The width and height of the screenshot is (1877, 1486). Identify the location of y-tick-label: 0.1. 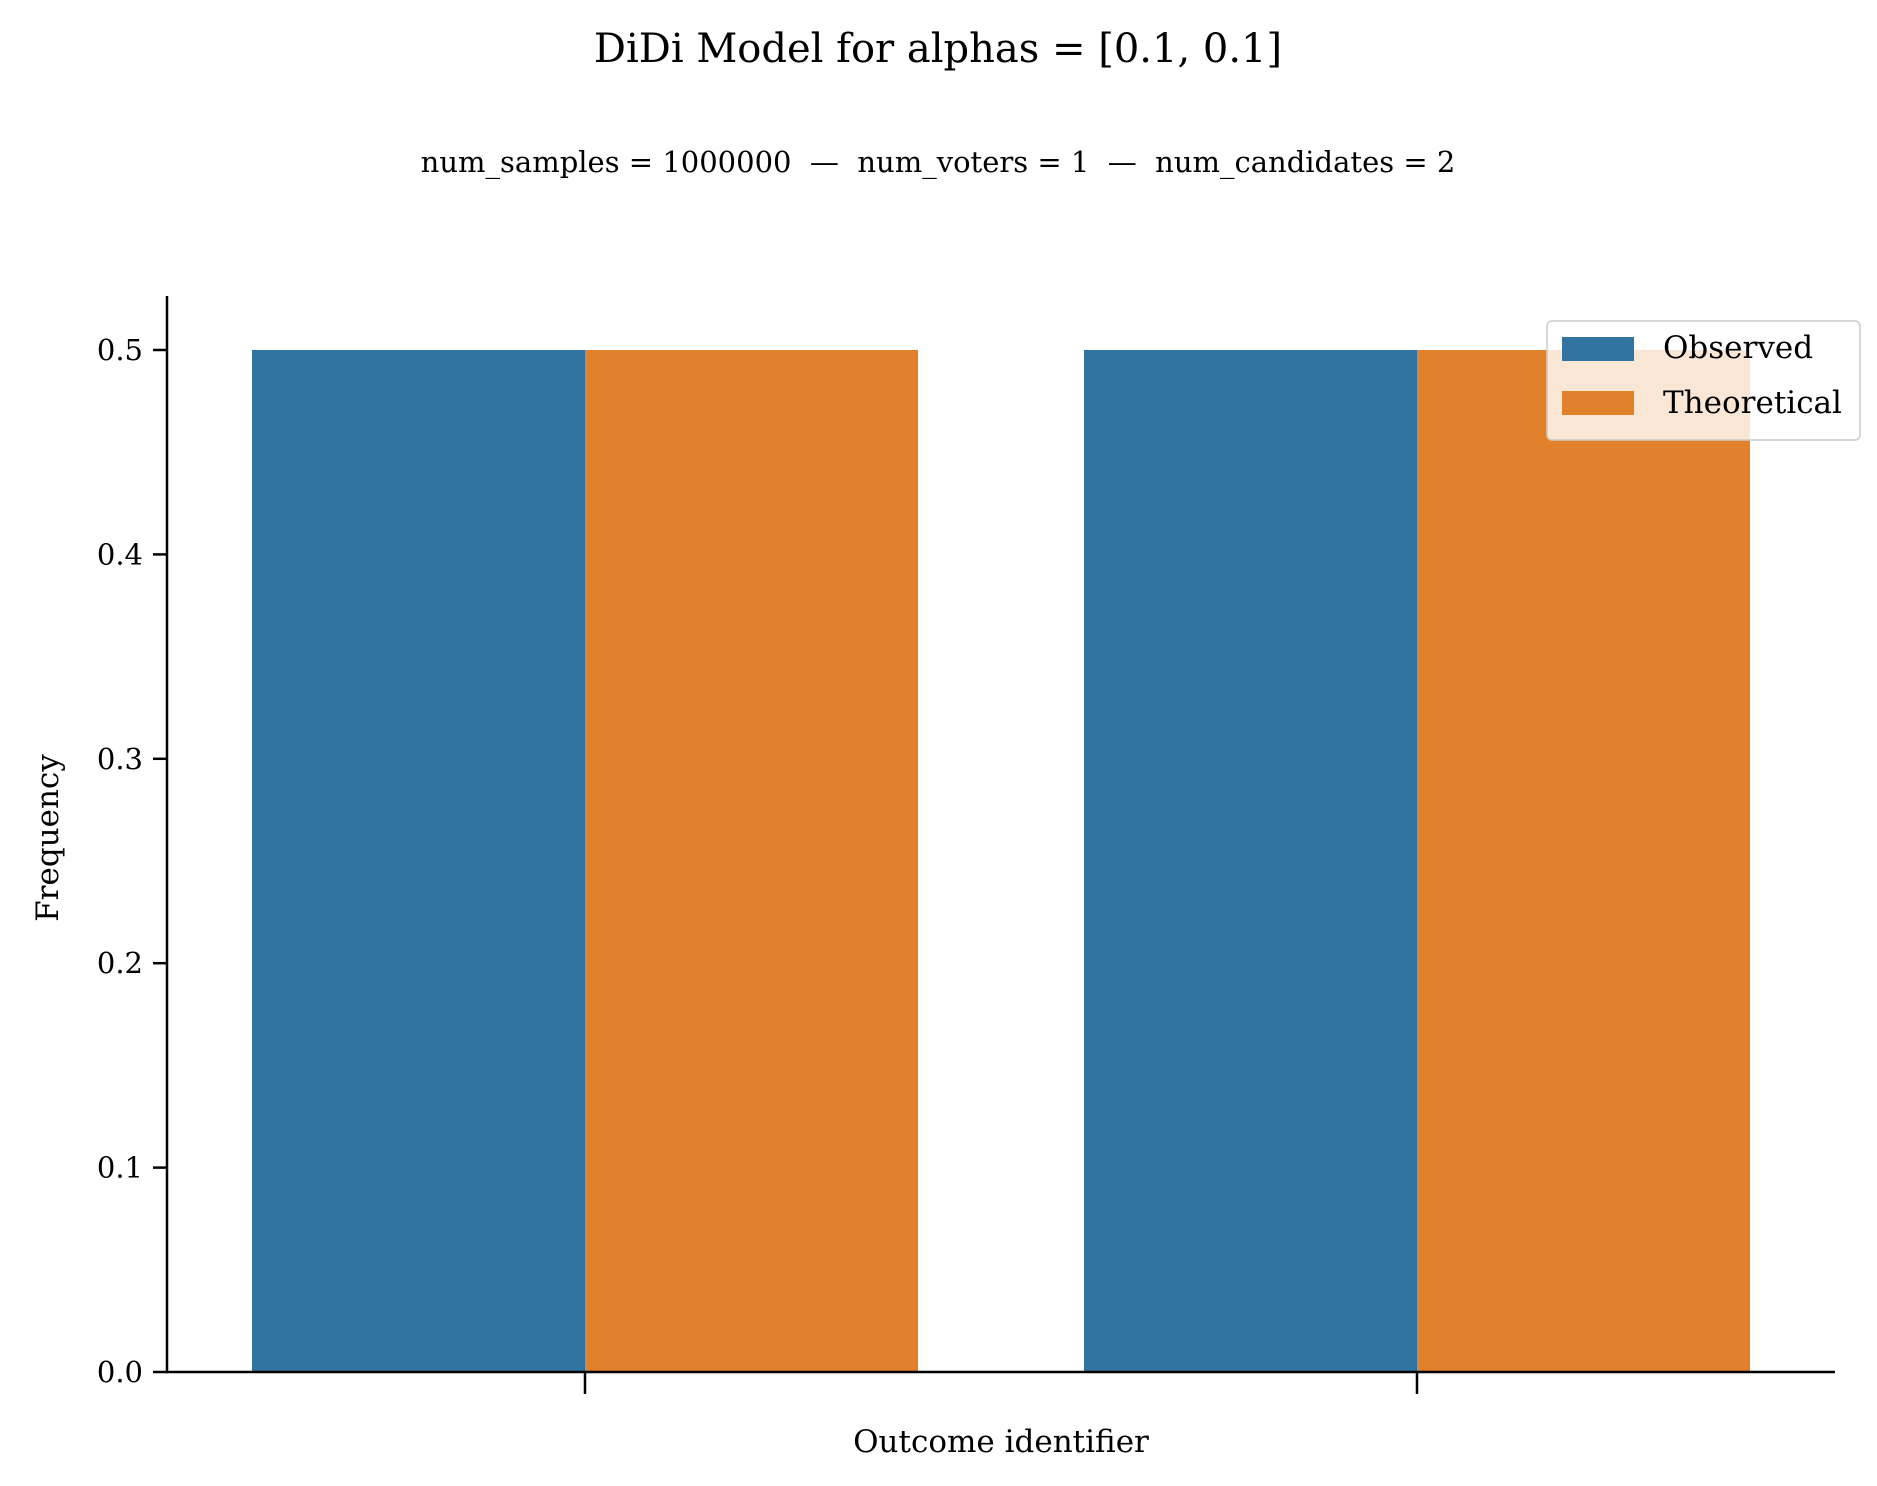
(120, 1168).